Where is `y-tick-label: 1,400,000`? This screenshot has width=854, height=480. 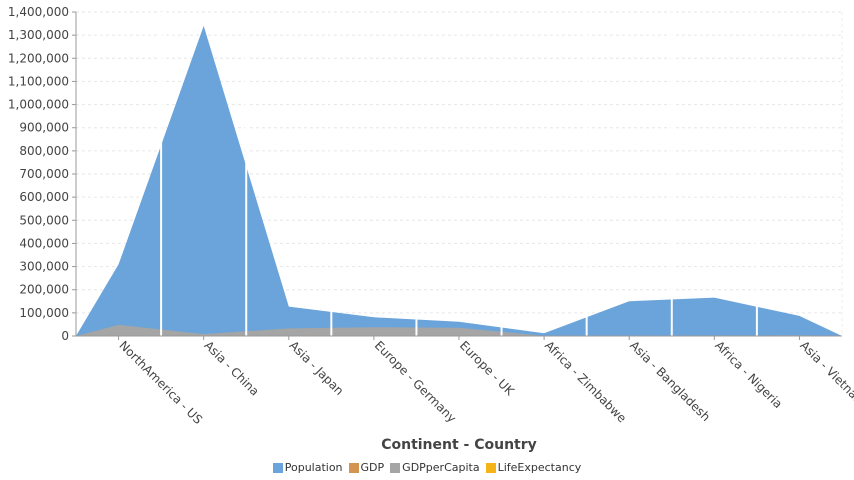 y-tick-label: 1,400,000 is located at coordinates (38, 12).